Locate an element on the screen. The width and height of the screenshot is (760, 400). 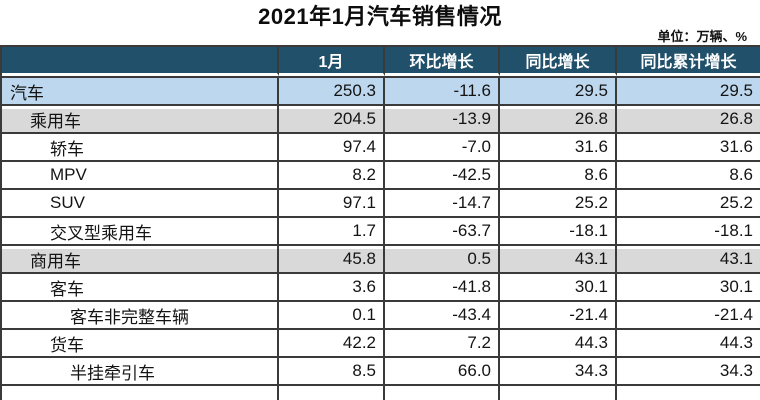
table-header-row: 1月 环比增长 同比增长 同比累计增长 is located at coordinates (381, 60).